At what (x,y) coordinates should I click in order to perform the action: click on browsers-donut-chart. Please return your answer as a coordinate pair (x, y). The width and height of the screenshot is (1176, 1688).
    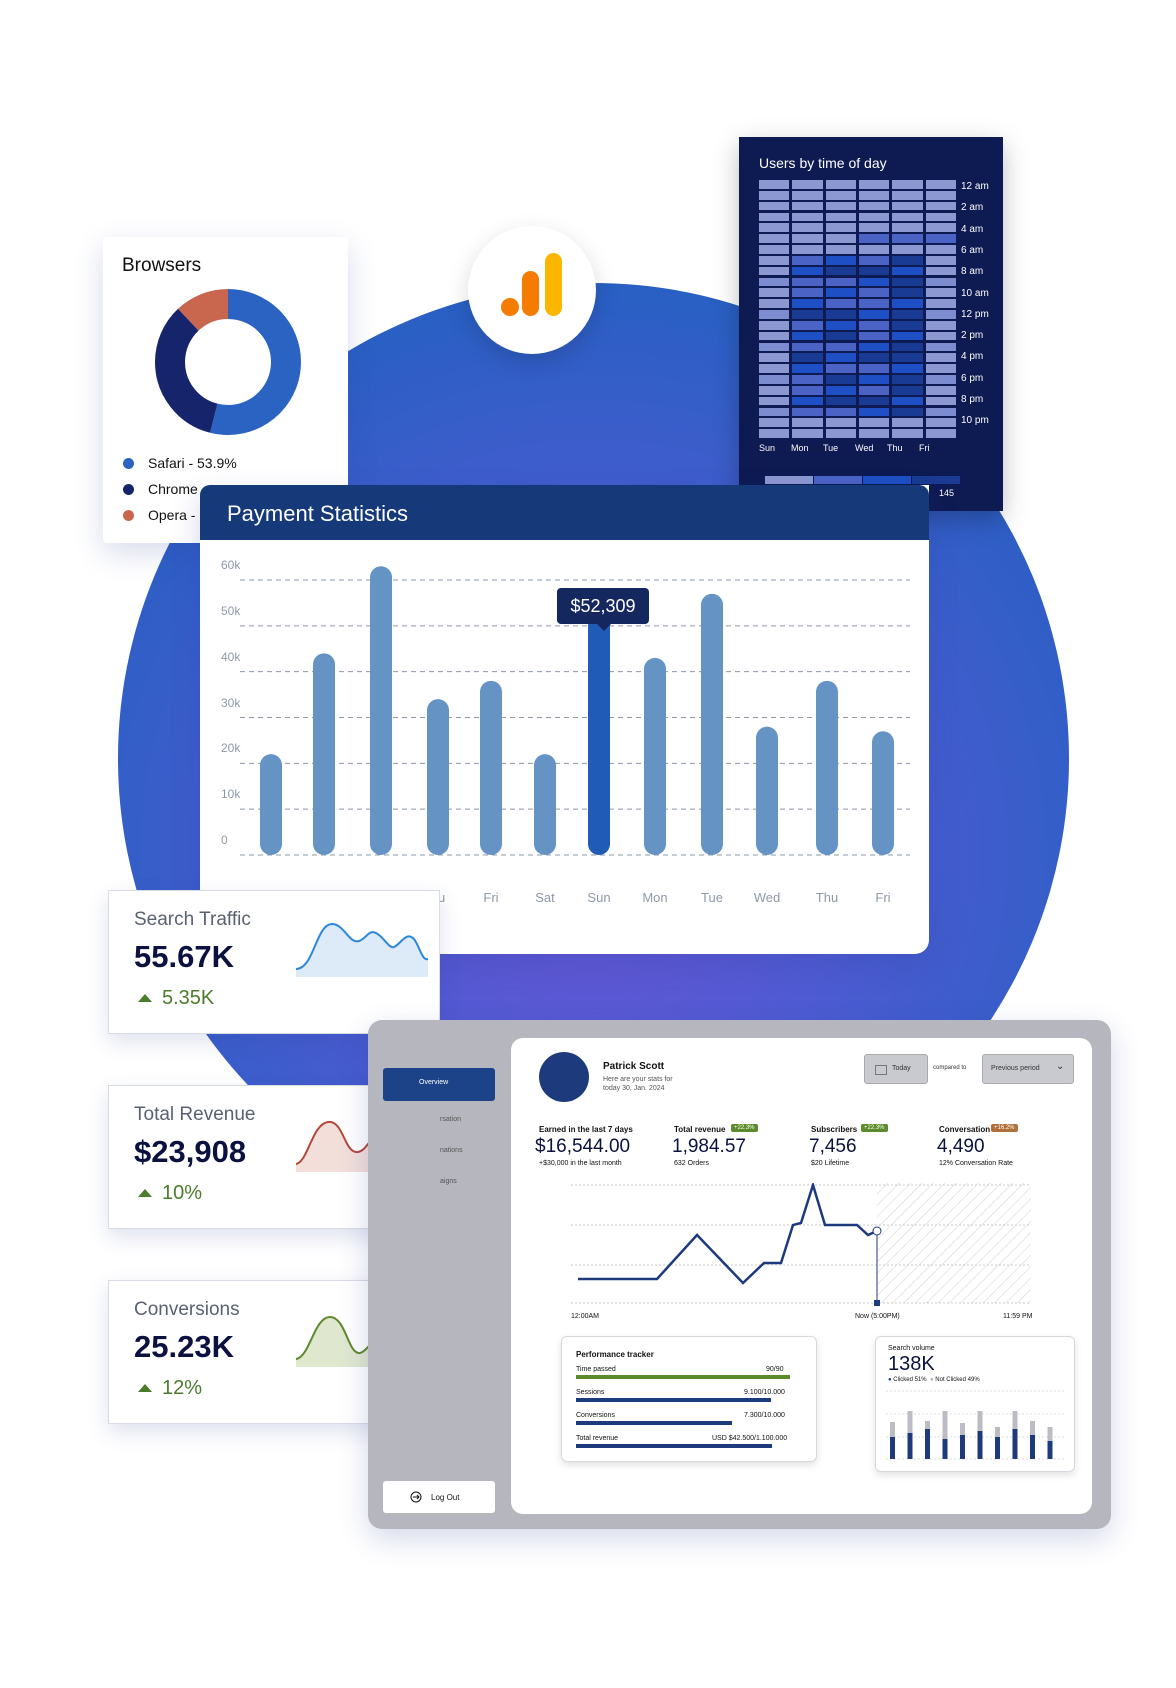
    Looking at the image, I should click on (228, 362).